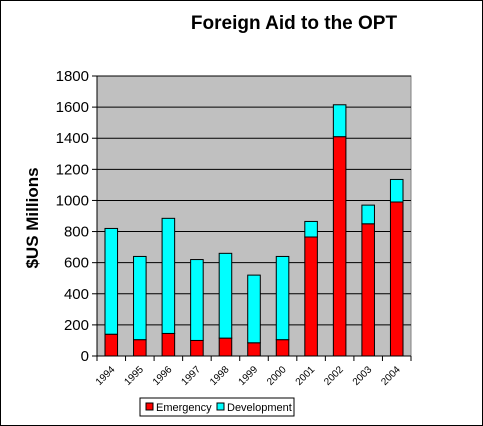 The height and width of the screenshot is (426, 483). What do you see at coordinates (220, 376) in the screenshot?
I see `x-tick-label: 1998` at bounding box center [220, 376].